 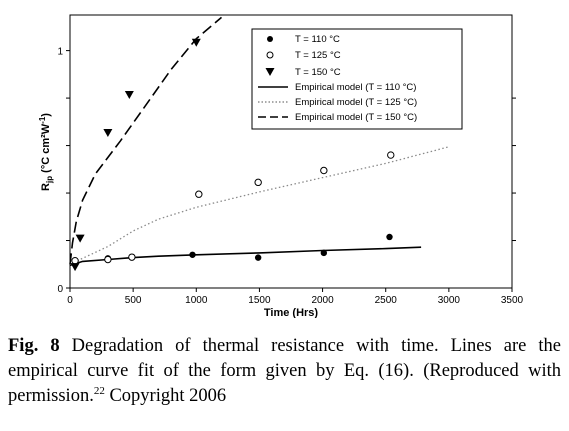 What do you see at coordinates (60, 52) in the screenshot?
I see `y-tick-label: 1` at bounding box center [60, 52].